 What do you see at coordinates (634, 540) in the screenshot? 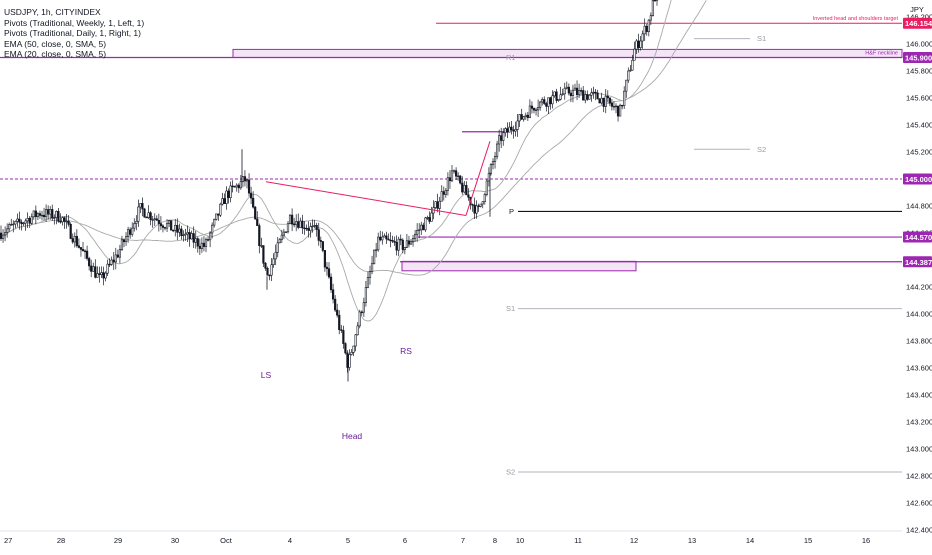
I see `time-tick-label: 12` at bounding box center [634, 540].